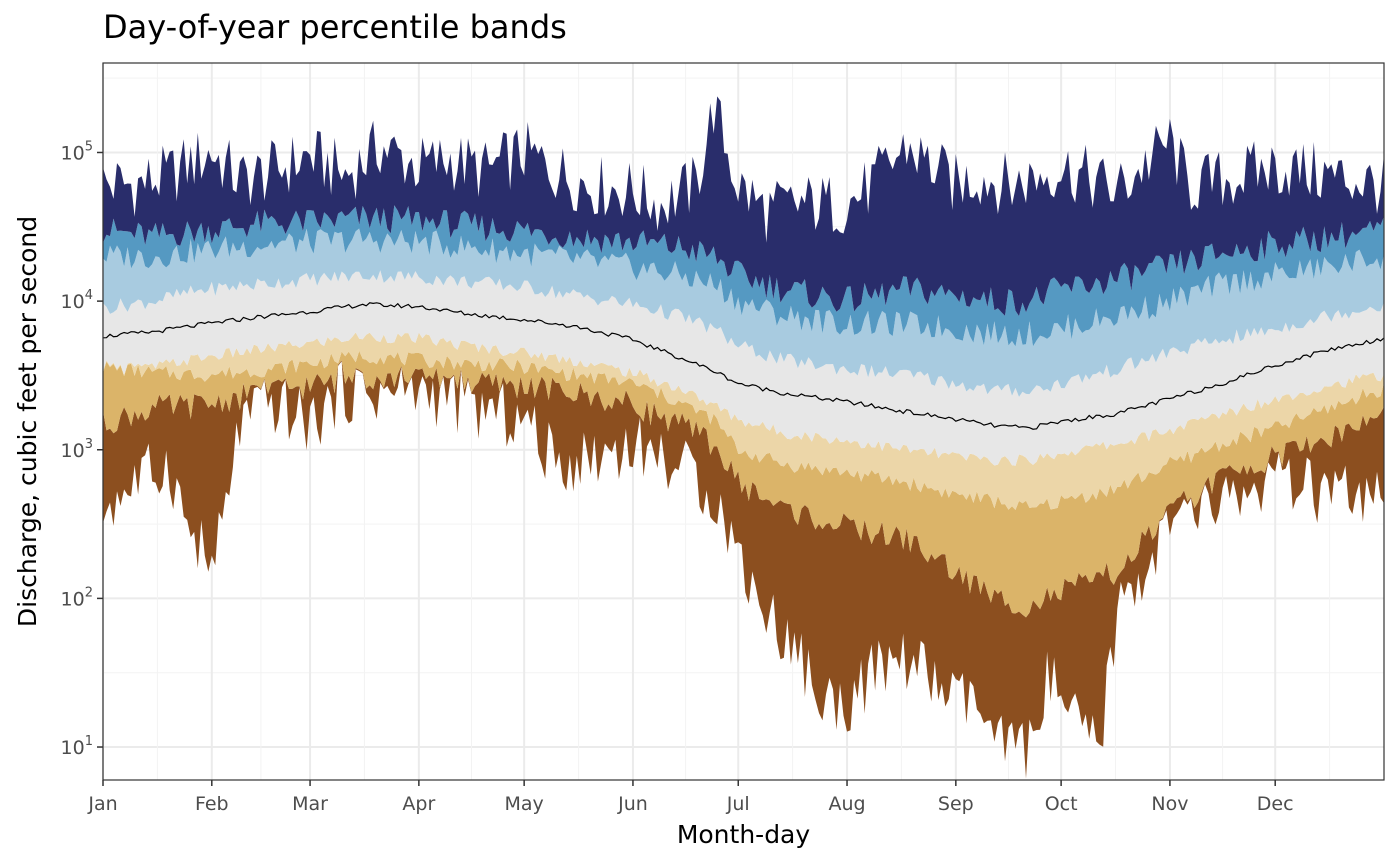 The image size is (1400, 865). Describe the element at coordinates (89, 295) in the screenshot. I see `y-tick-exponent: 4` at that location.